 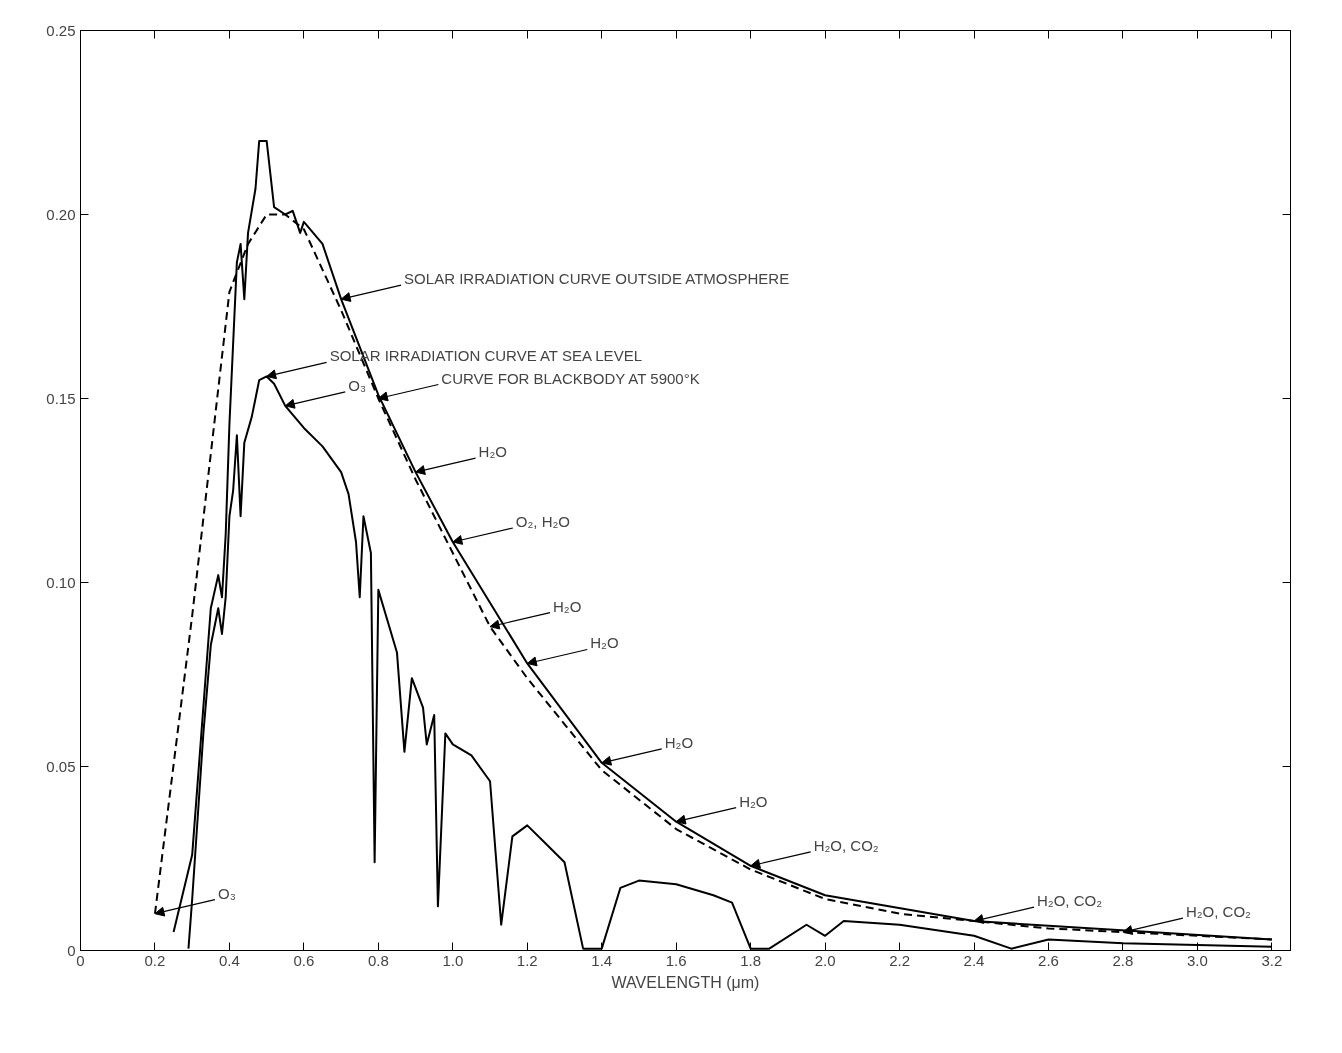 I want to click on x-tick-label: 0.6, so click(x=304, y=960).